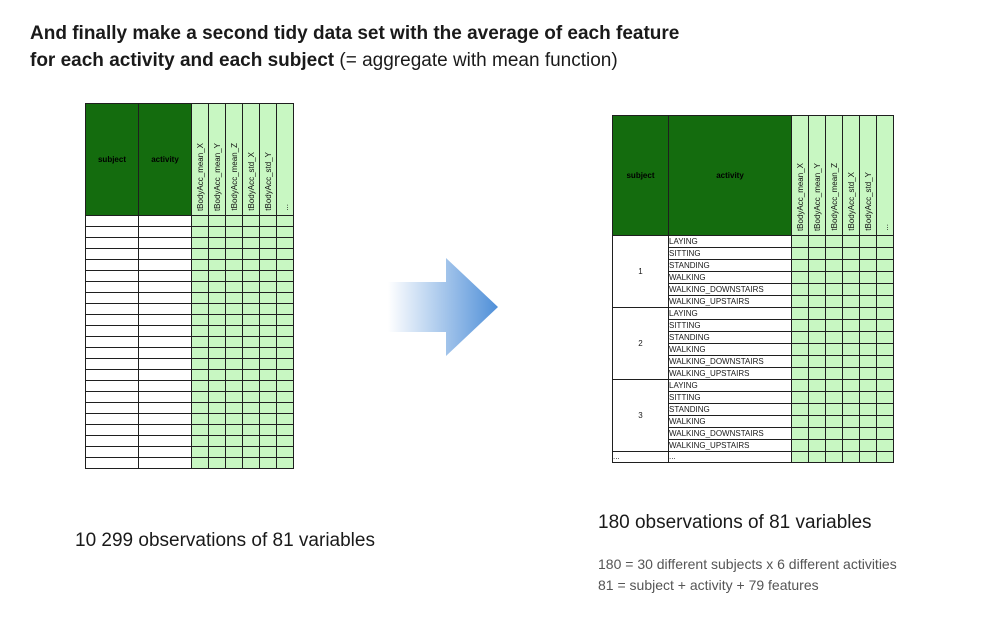  I want to click on activity-cell: LAYING, so click(730, 313).